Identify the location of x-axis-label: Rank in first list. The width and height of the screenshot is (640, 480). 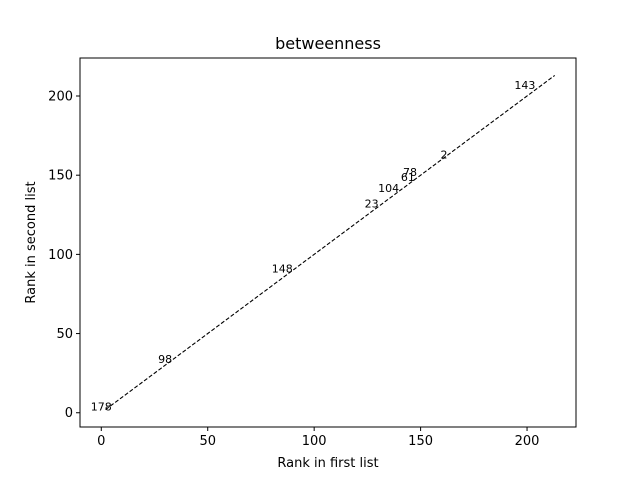
(327, 463).